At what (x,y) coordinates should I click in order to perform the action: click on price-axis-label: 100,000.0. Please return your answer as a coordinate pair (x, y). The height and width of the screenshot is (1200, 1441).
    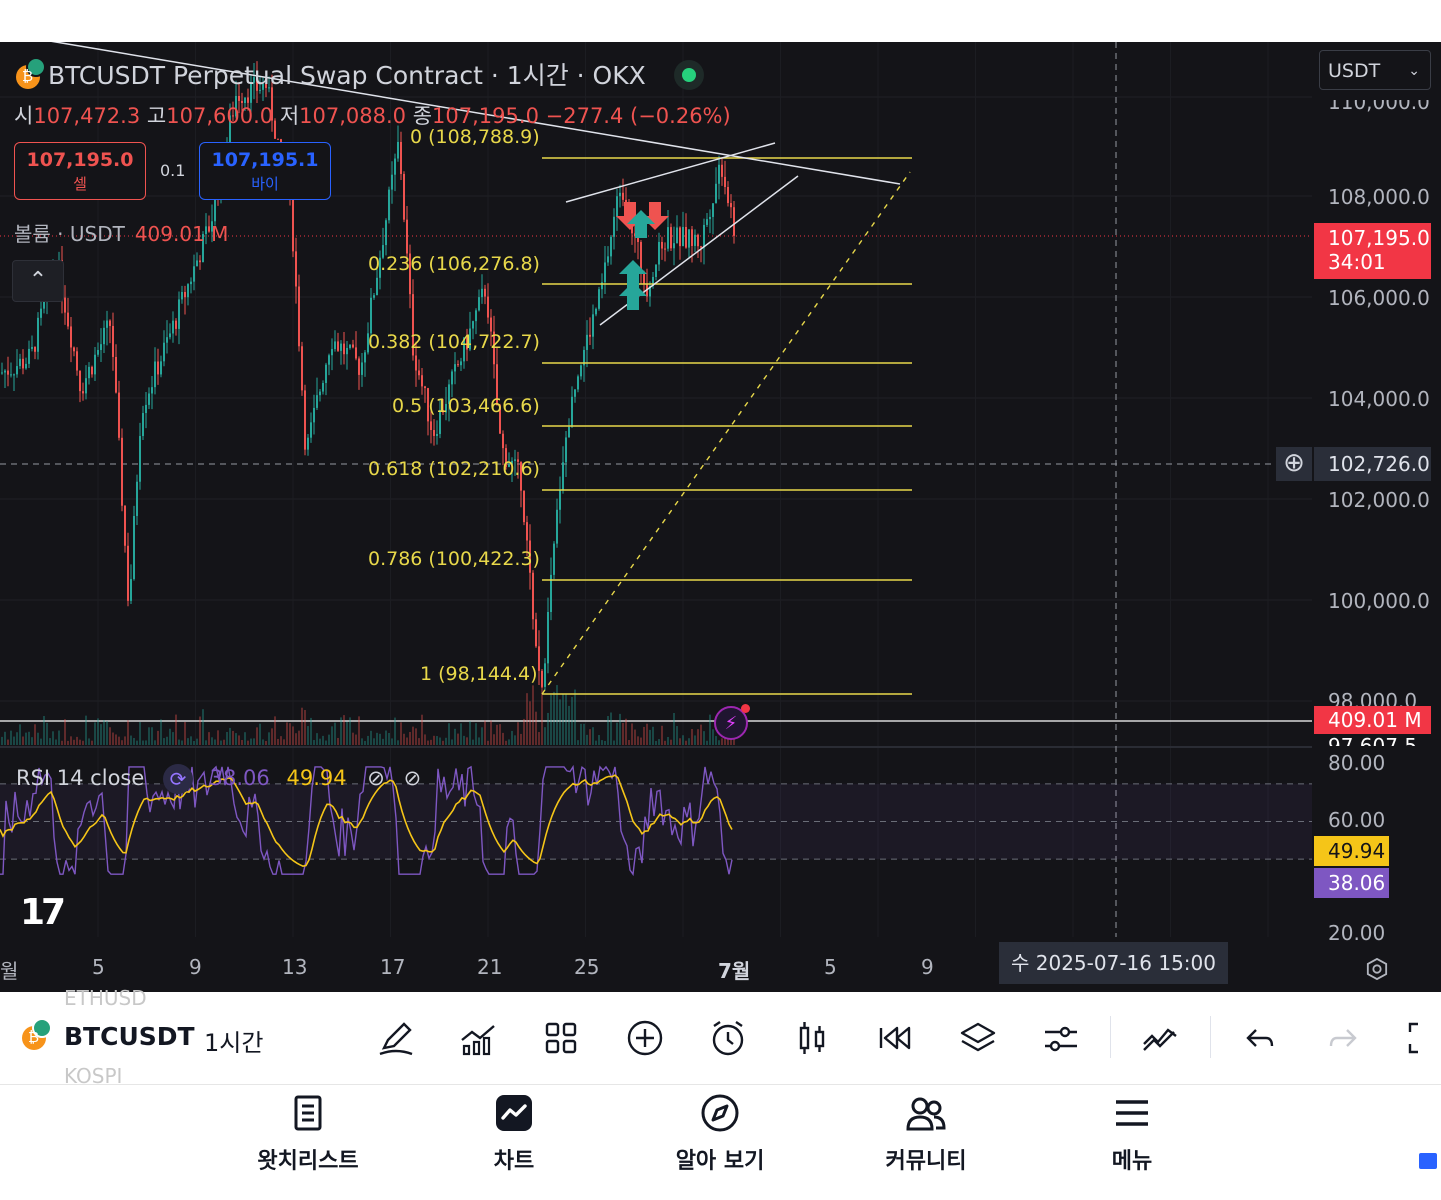
    Looking at the image, I should click on (1379, 601).